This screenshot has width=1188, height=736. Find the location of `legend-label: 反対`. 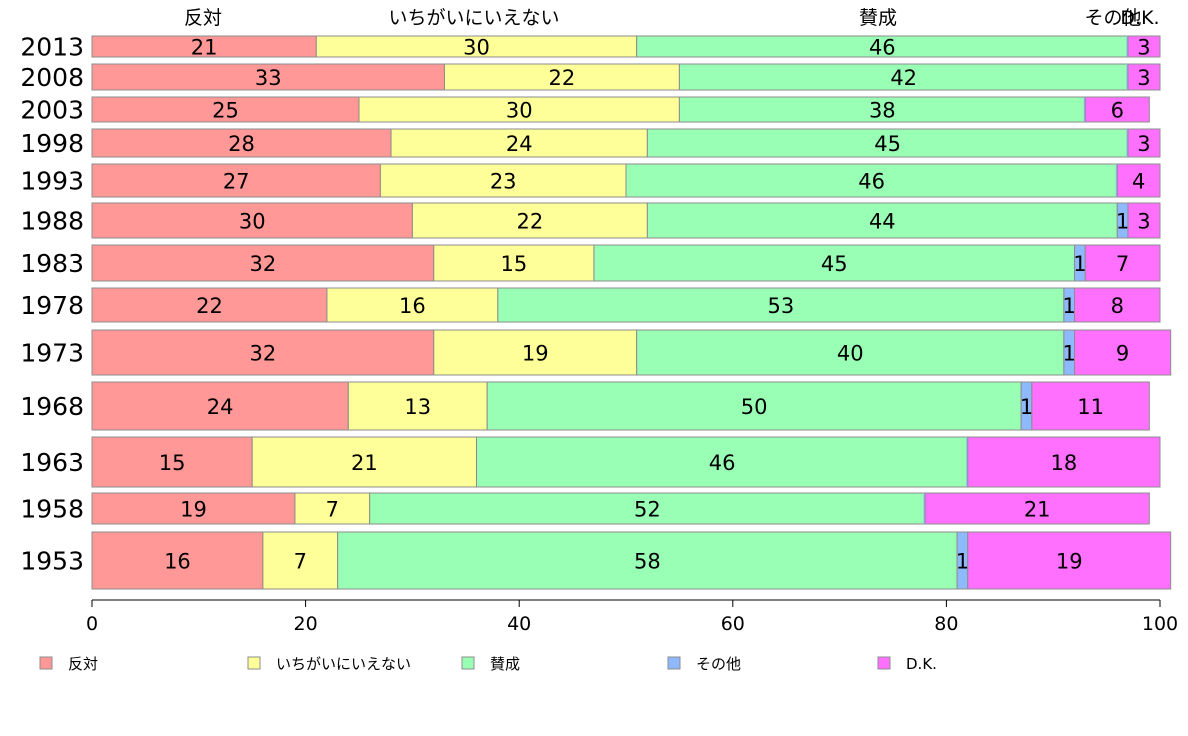

legend-label: 反対 is located at coordinates (83, 664).